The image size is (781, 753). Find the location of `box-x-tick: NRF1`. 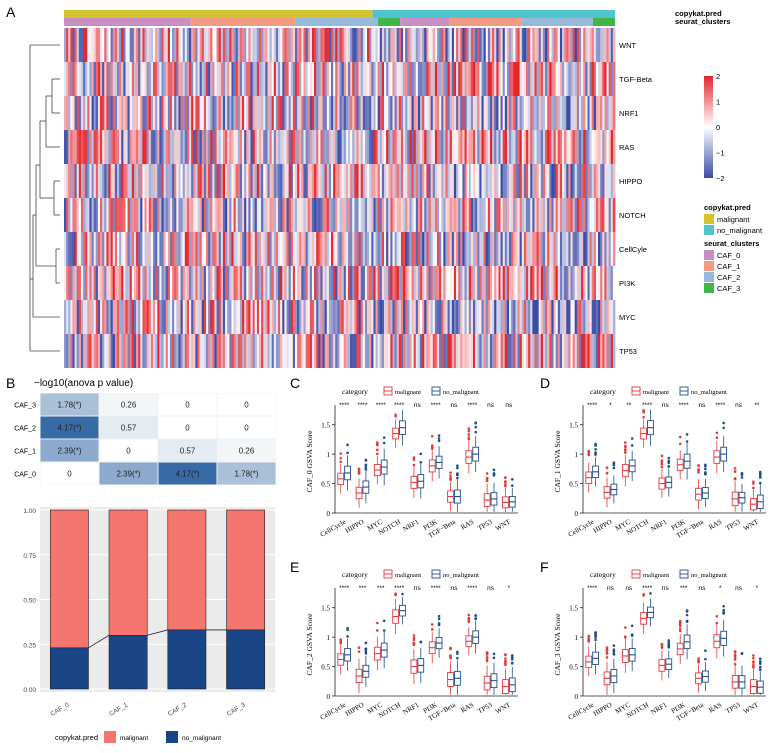

box-x-tick: NRF1 is located at coordinates (659, 526).